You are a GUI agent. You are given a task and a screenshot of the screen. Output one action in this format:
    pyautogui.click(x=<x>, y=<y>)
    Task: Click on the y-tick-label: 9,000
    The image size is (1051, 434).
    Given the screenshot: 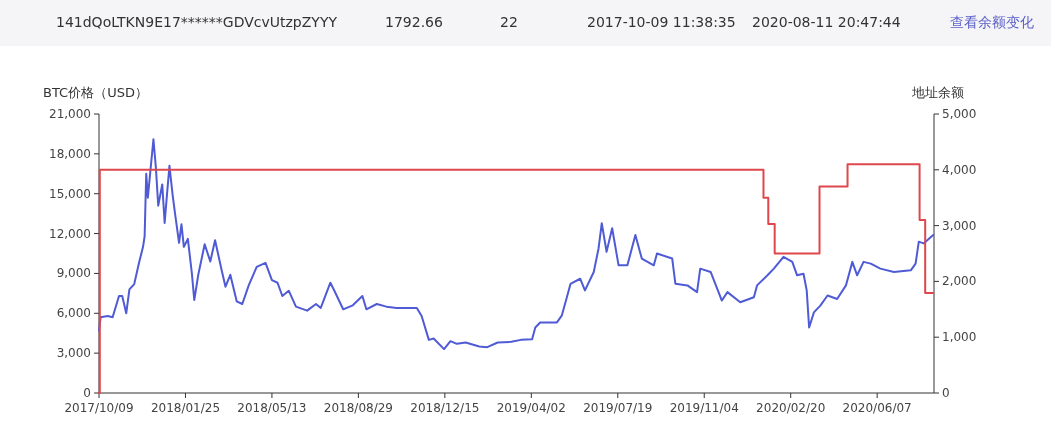 What is the action you would take?
    pyautogui.click(x=73, y=273)
    